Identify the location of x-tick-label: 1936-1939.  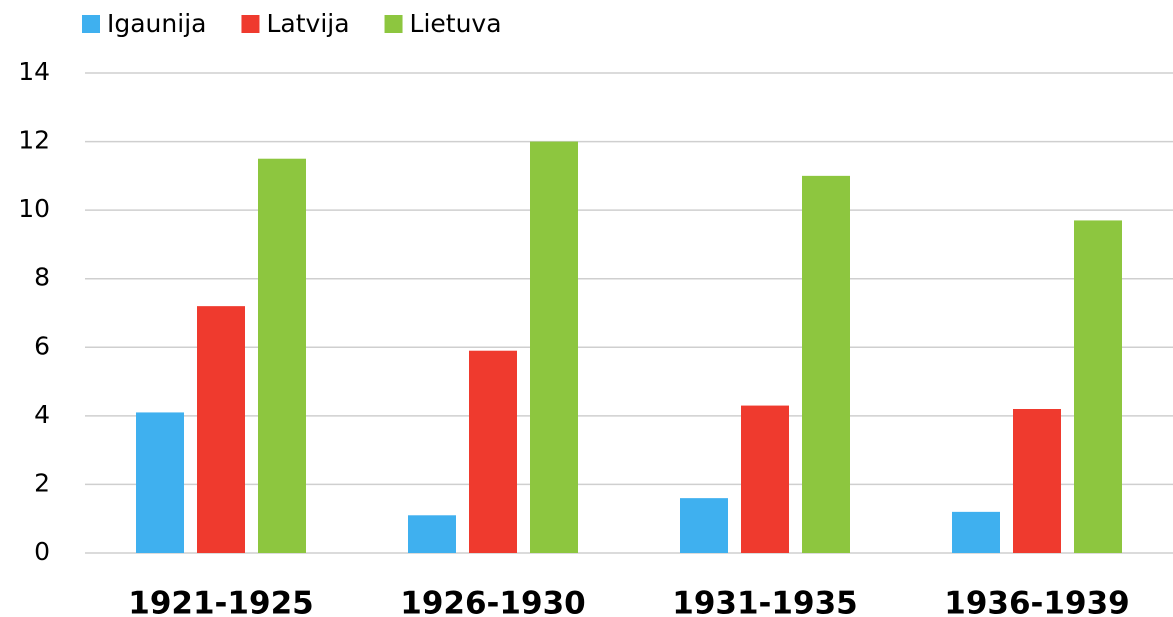
(1036, 601).